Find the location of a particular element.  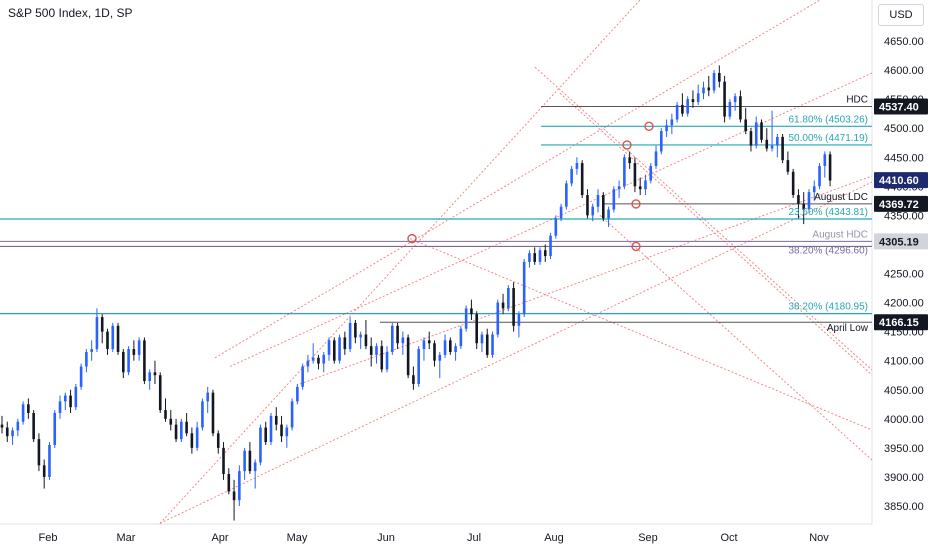

price-tag-last-bg is located at coordinates (901, 180).